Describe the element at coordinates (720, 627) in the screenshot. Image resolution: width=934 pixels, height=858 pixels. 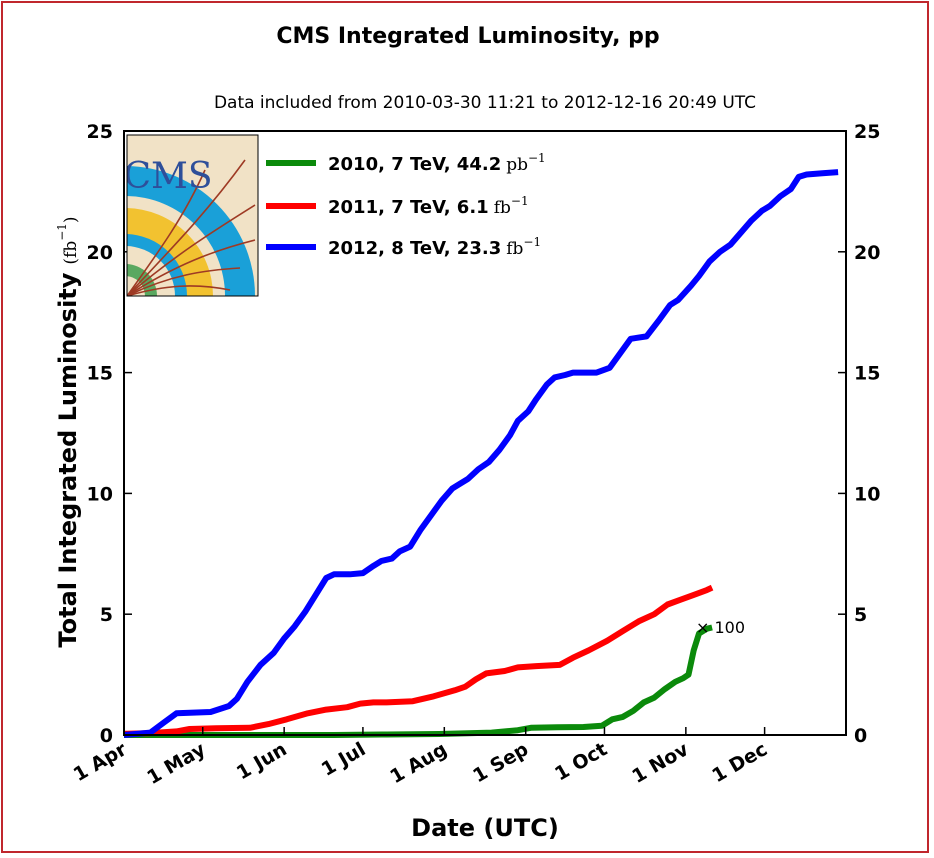
I see `scale-annotation-2010: × 100` at that location.